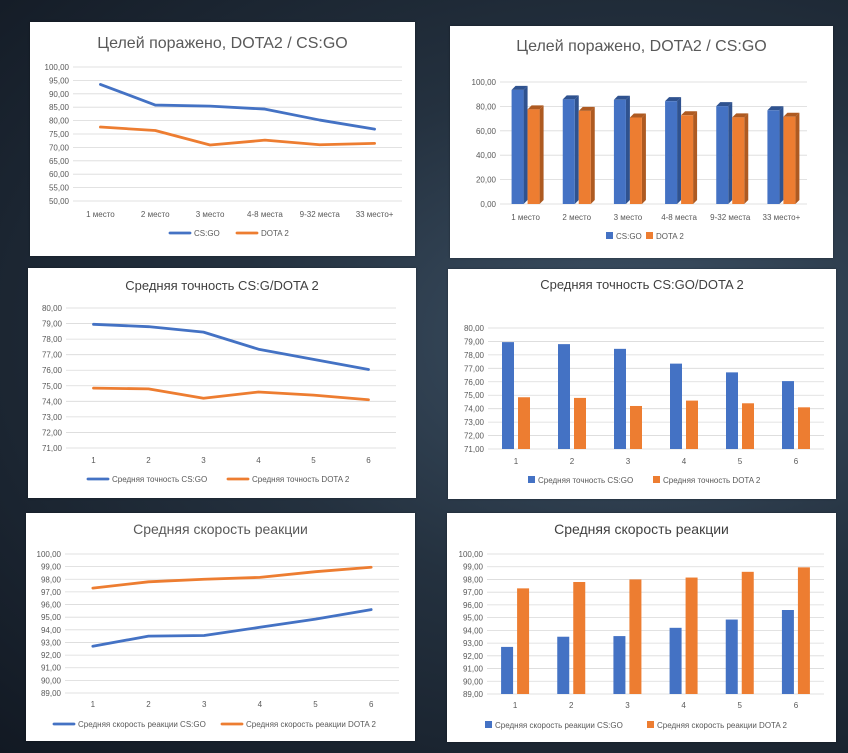  Describe the element at coordinates (689, 113) in the screenshot. I see `bar-top-dota` at that location.